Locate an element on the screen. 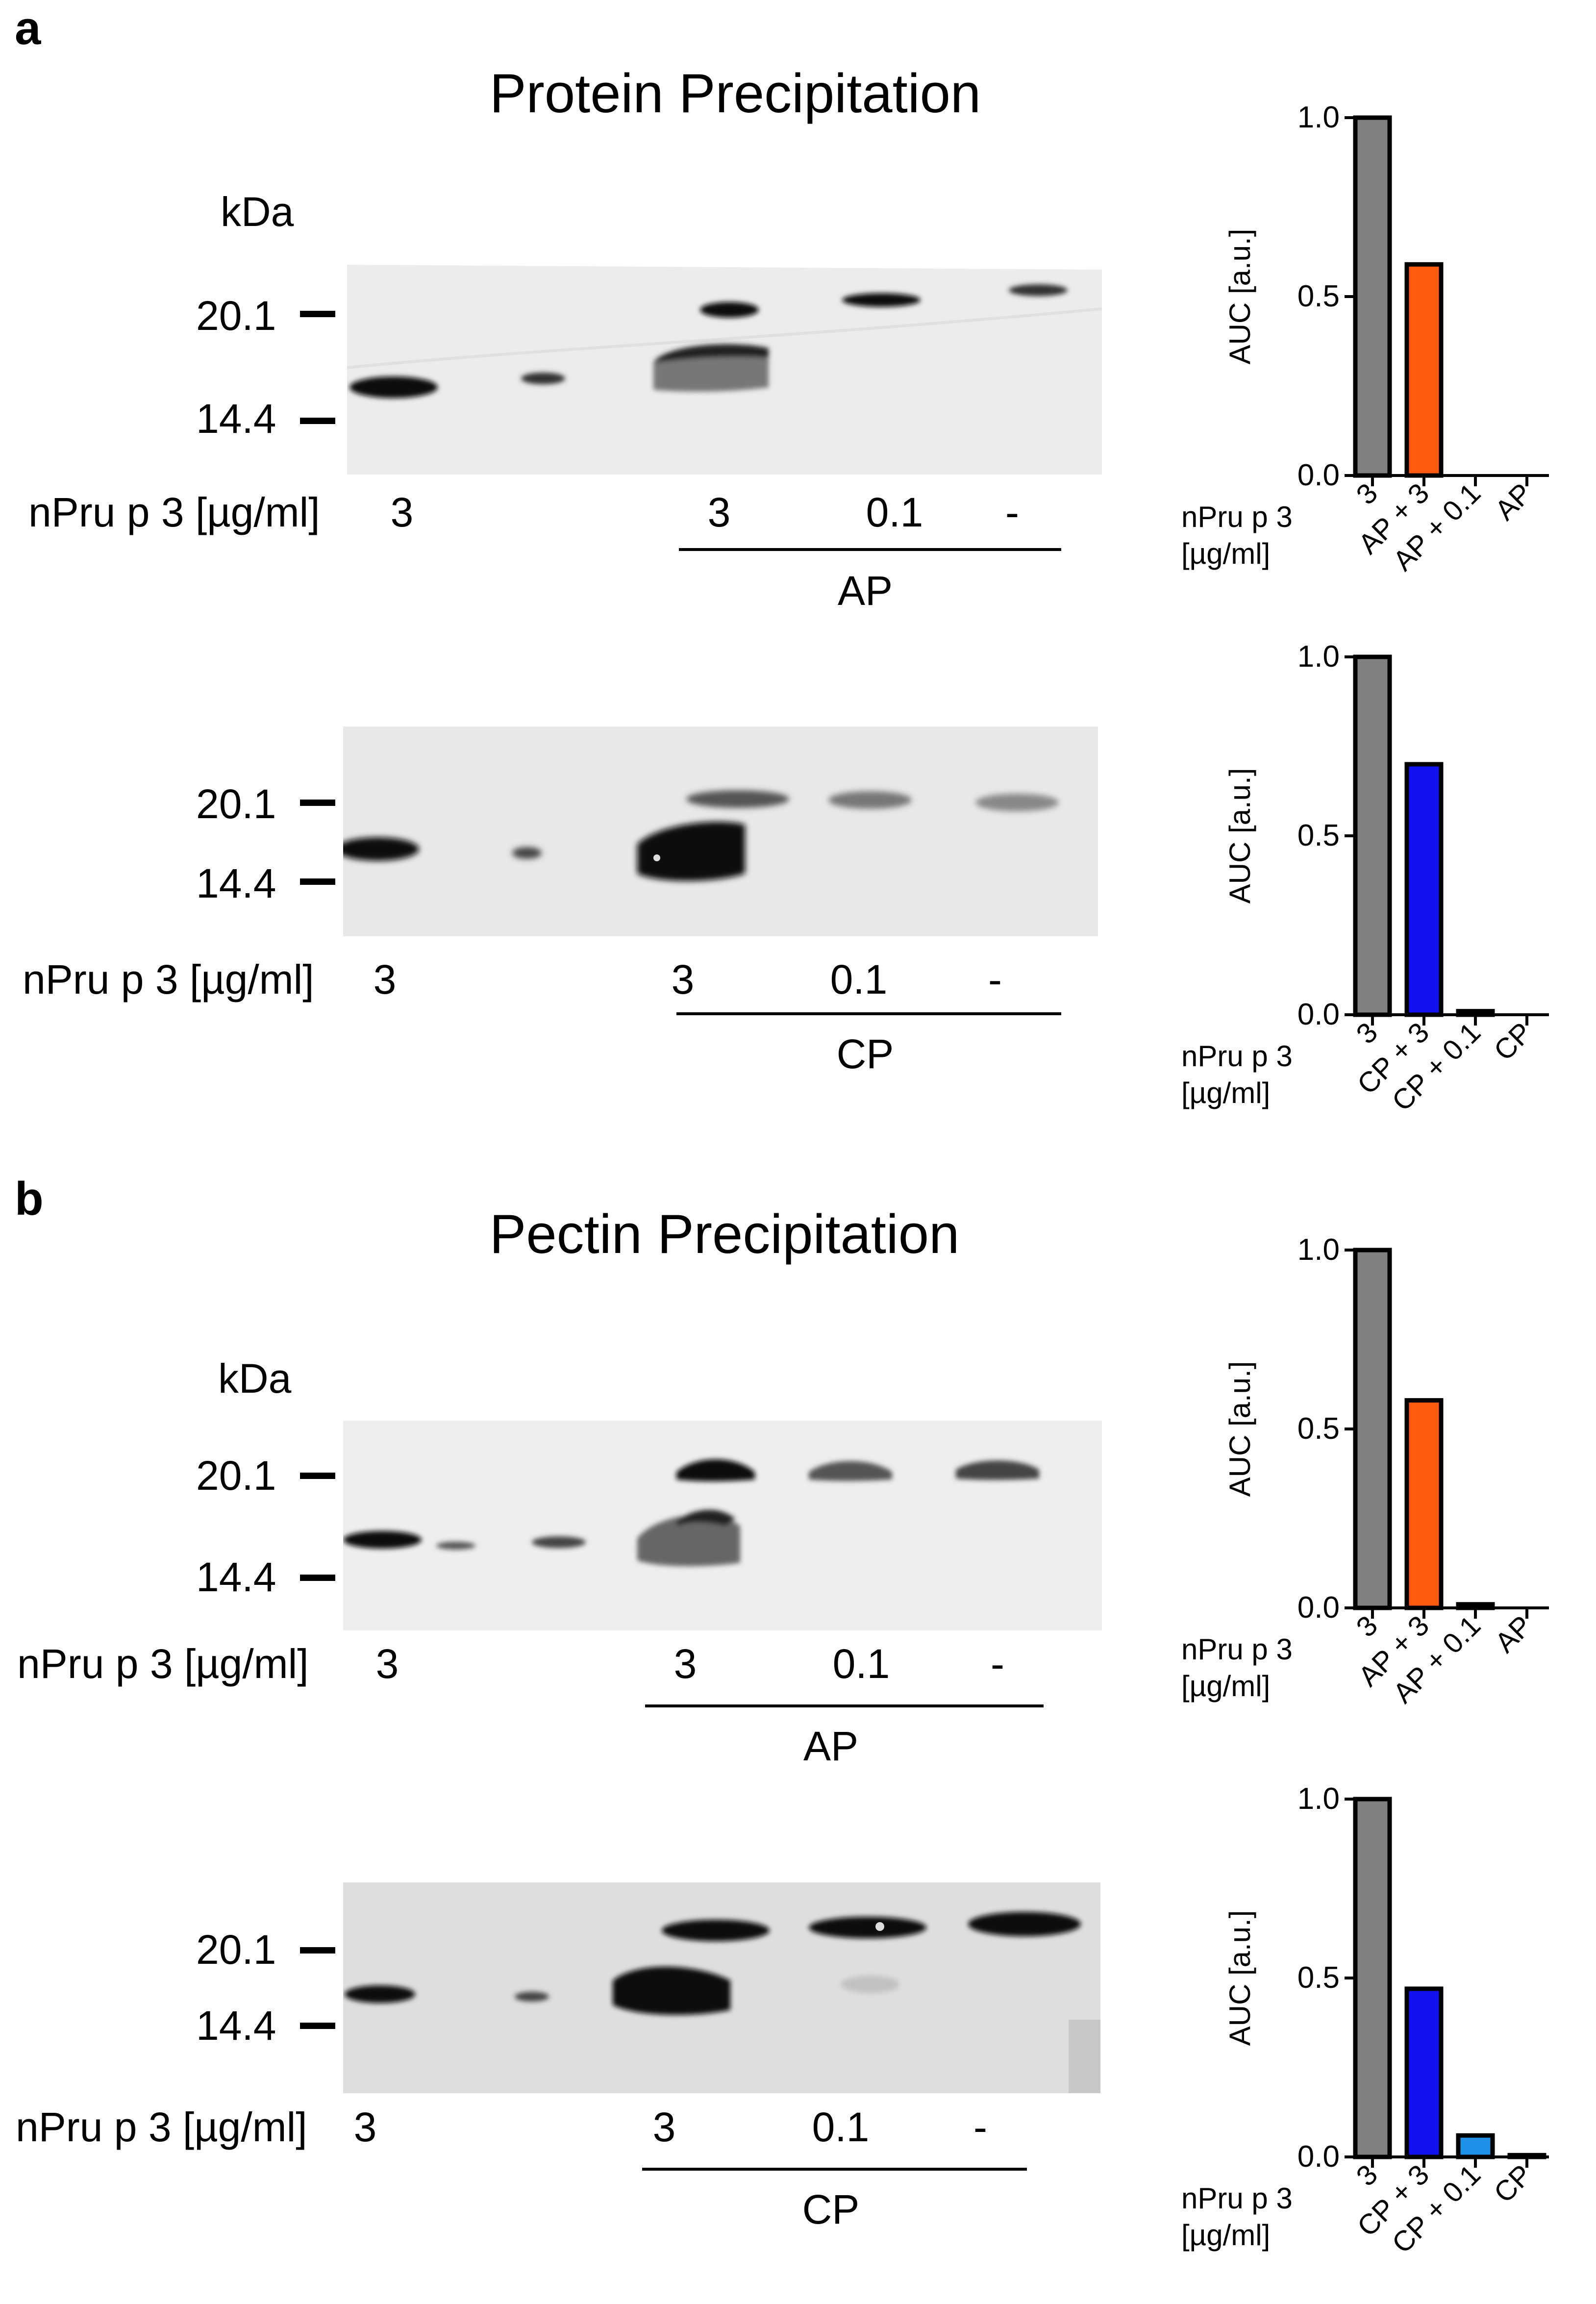 The image size is (1596, 2304). panel-letter-b: b is located at coordinates (29, 1199).